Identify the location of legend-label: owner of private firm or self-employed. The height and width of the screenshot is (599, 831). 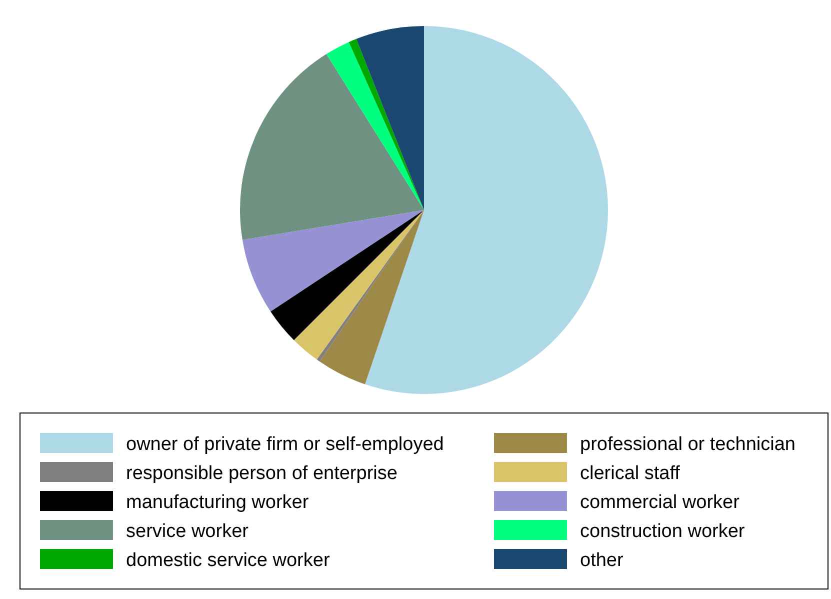
(285, 444).